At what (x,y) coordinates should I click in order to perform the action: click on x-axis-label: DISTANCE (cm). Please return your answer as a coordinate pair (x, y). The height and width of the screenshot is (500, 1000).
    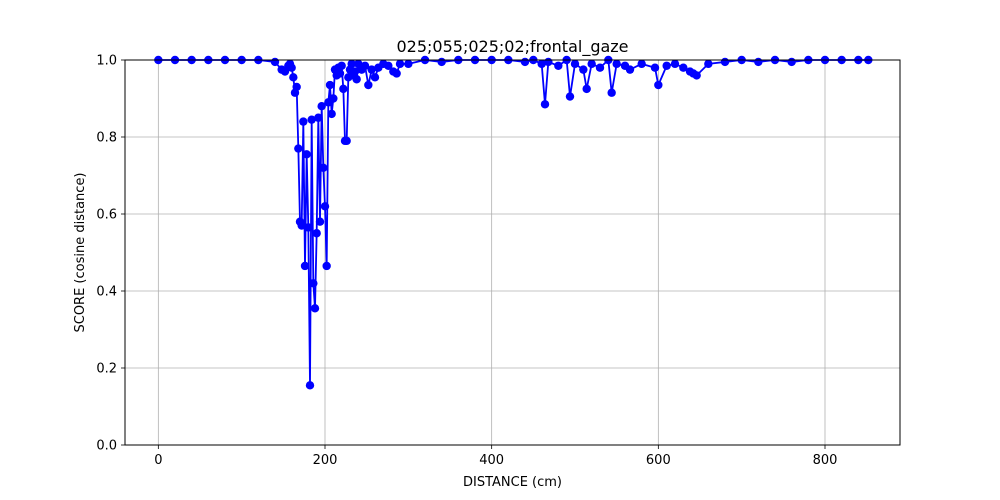
    Looking at the image, I should click on (512, 482).